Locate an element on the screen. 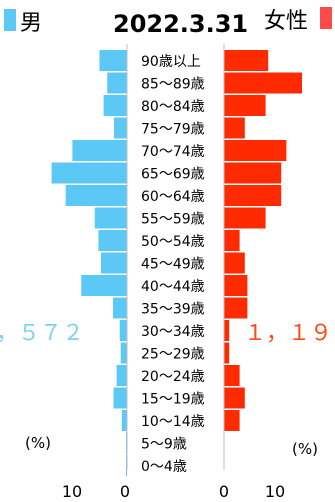 The image size is (335, 502). male-legend-label: 男 is located at coordinates (31, 23).